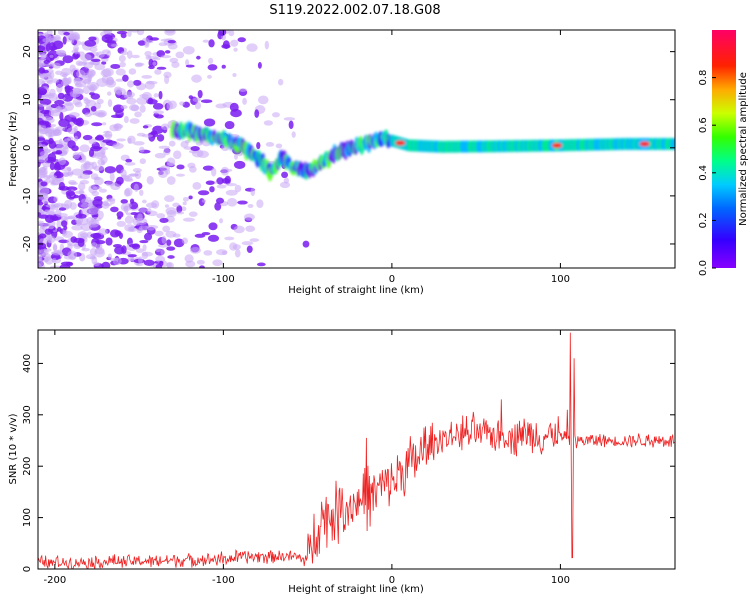 This screenshot has width=750, height=600. I want to click on spectrogram-ylabel: Frequency (Hz), so click(13, 149).